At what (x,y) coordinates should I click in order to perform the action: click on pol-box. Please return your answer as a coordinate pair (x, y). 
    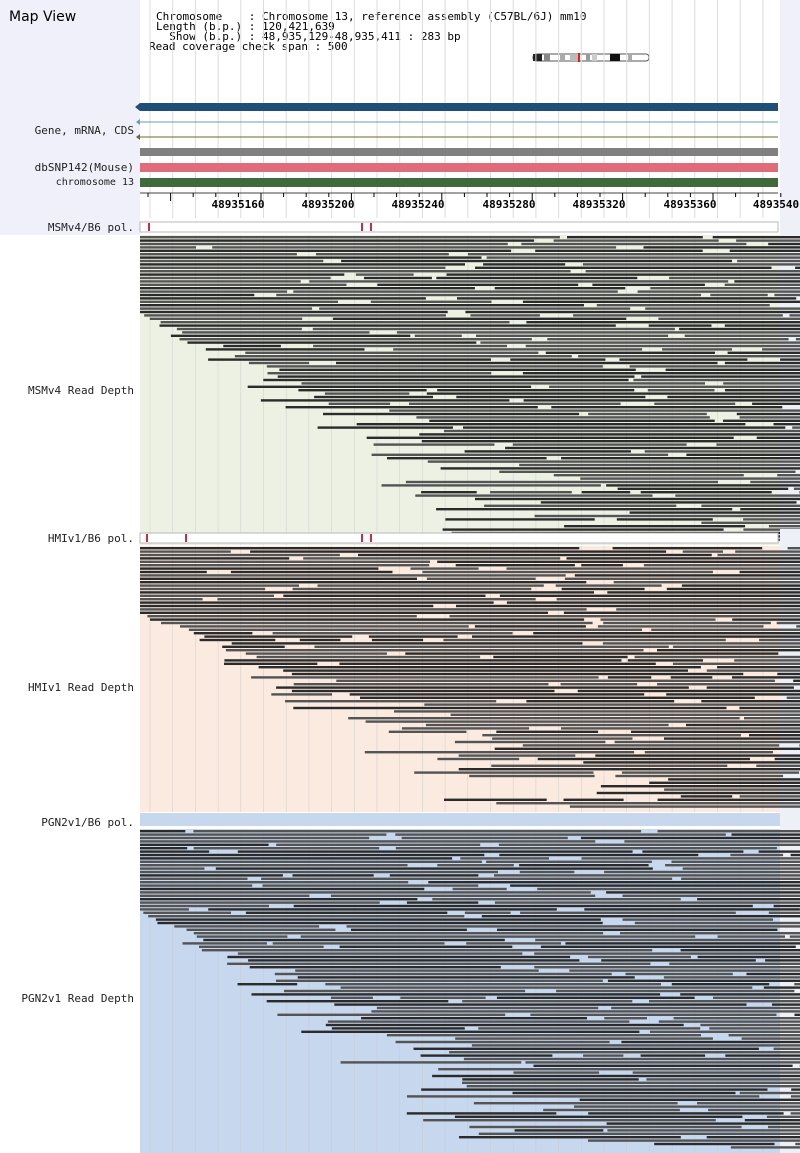
    Looking at the image, I should click on (460, 819).